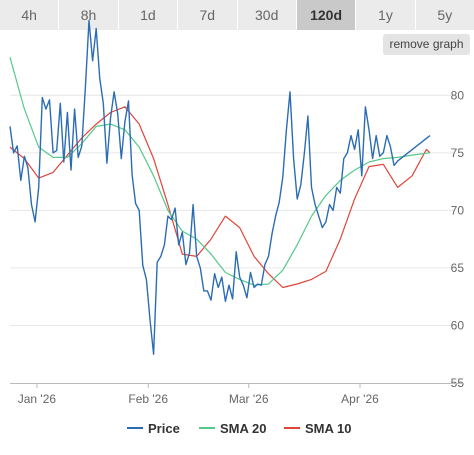 This screenshot has height=455, width=474. I want to click on remove-graph-button: remove graph, so click(426, 44).